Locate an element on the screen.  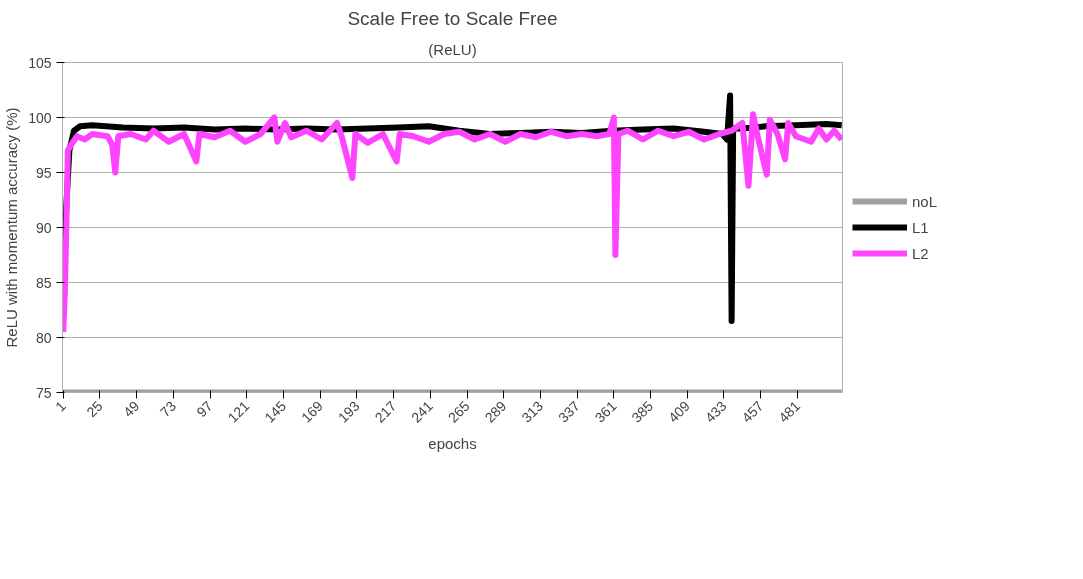
legend-label: L1 is located at coordinates (921, 227).